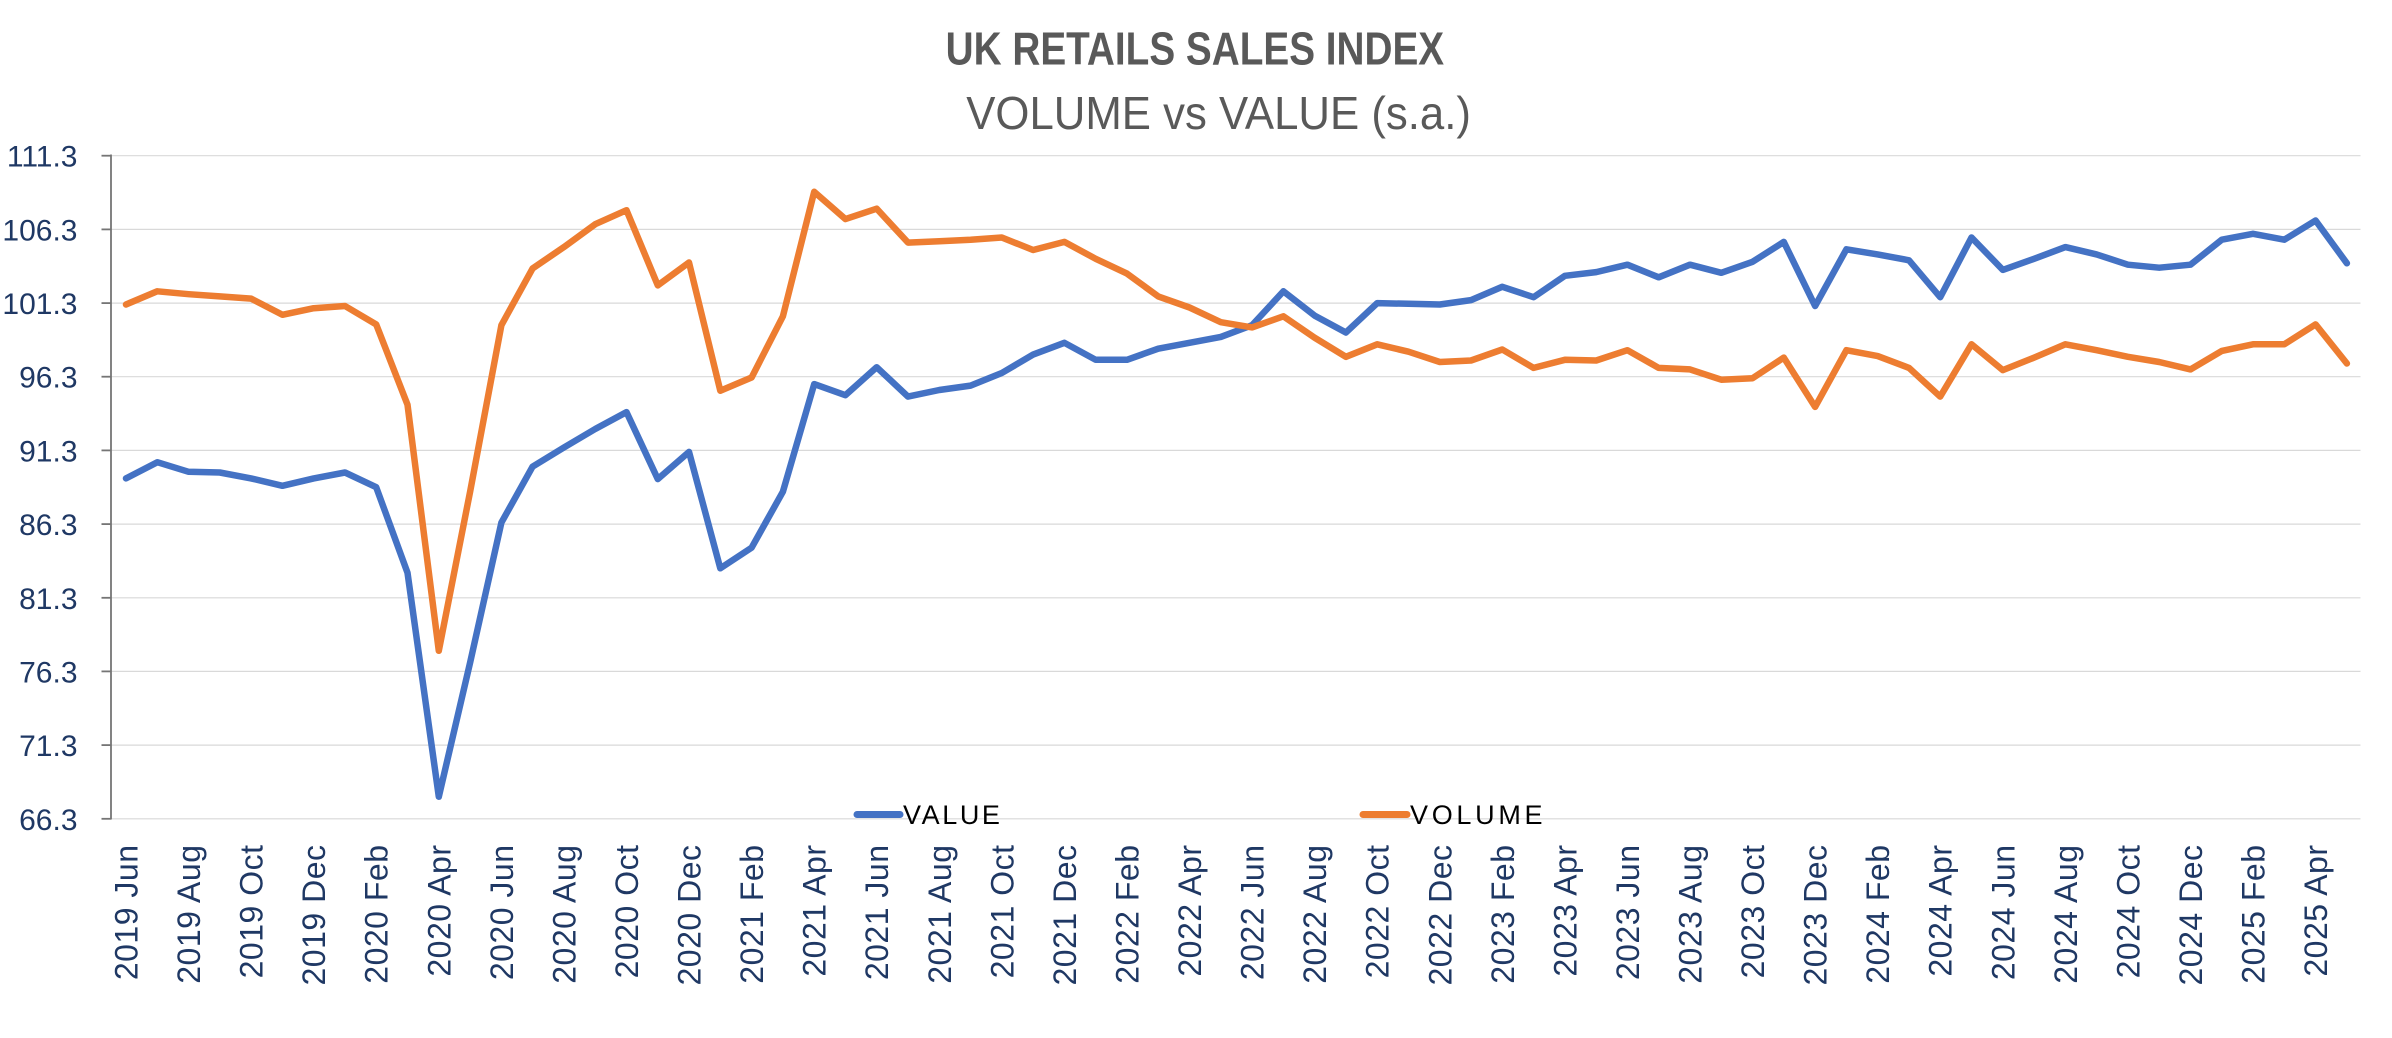  What do you see at coordinates (48, 746) in the screenshot?
I see `svg-text: 71.3` at bounding box center [48, 746].